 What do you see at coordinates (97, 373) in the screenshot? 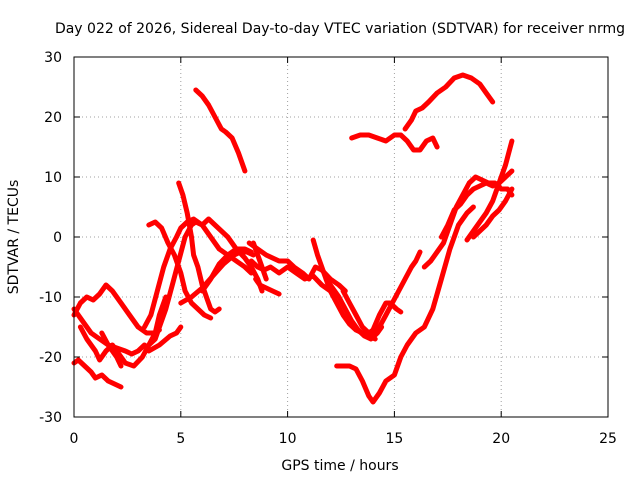
I see `series-1-line` at bounding box center [97, 373].